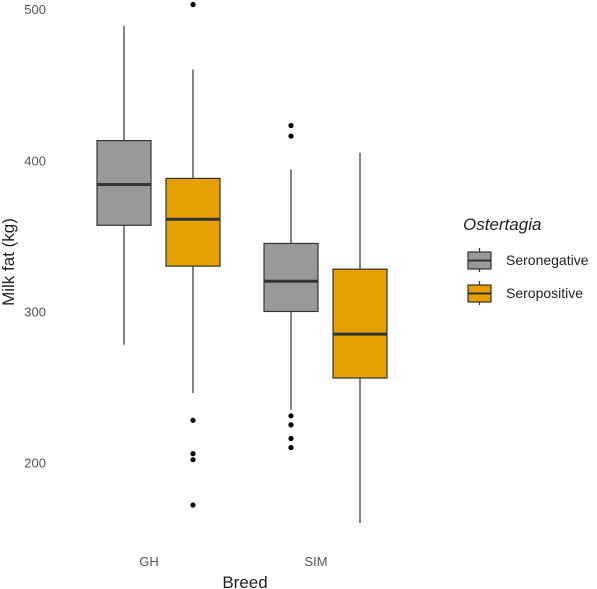  I want to click on y-tick-label: 300, so click(35, 311).